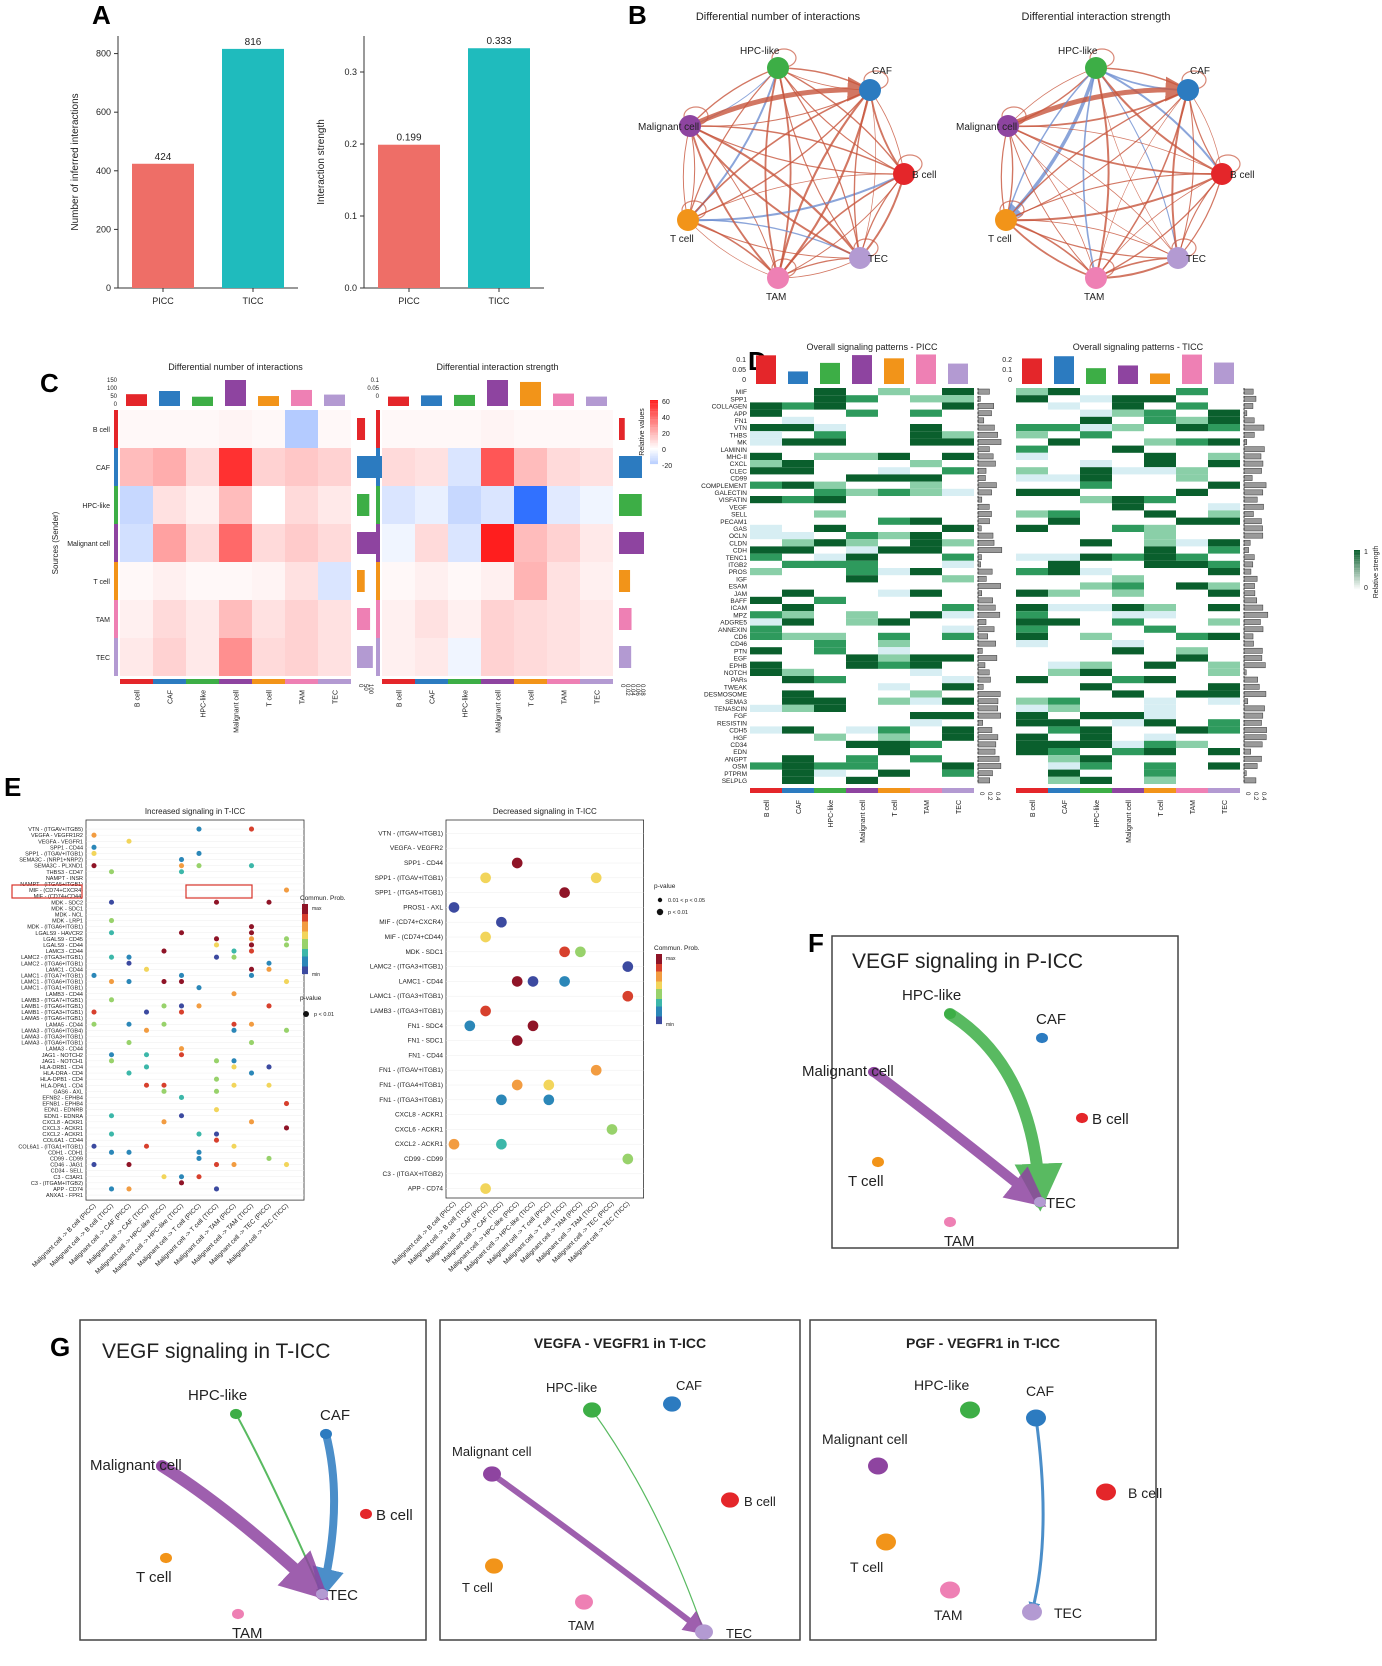  I want to click on edge-tam-to-caf, so click(1142, 184).